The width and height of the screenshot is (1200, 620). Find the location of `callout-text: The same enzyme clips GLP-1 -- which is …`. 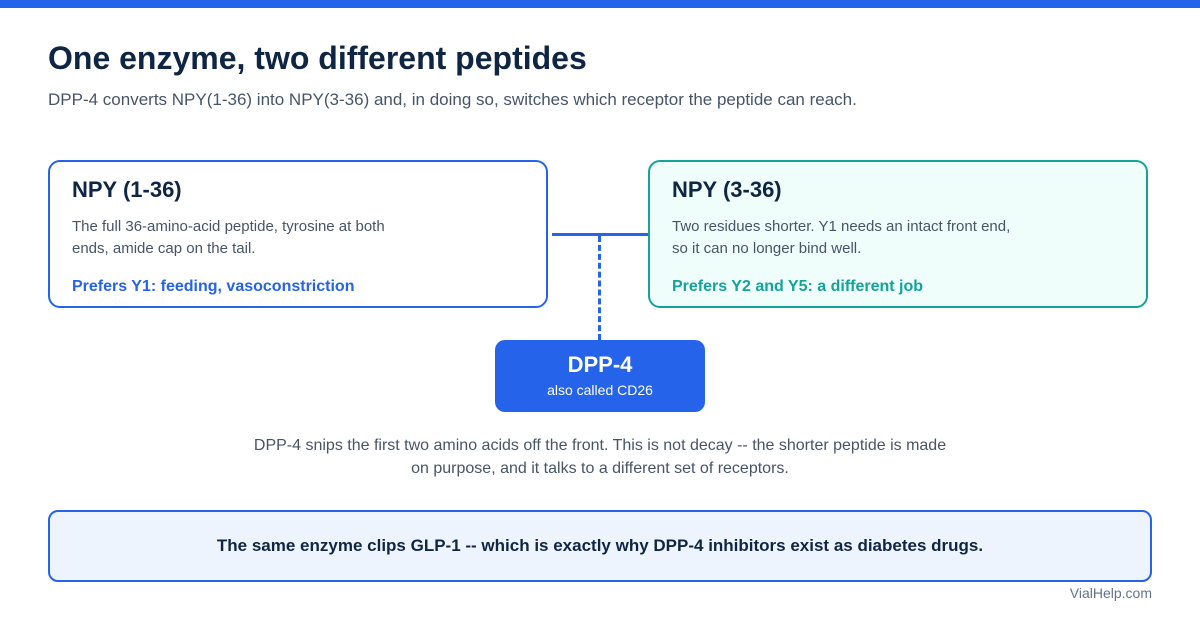

callout-text: The same enzyme clips GLP-1 -- which is … is located at coordinates (600, 545).